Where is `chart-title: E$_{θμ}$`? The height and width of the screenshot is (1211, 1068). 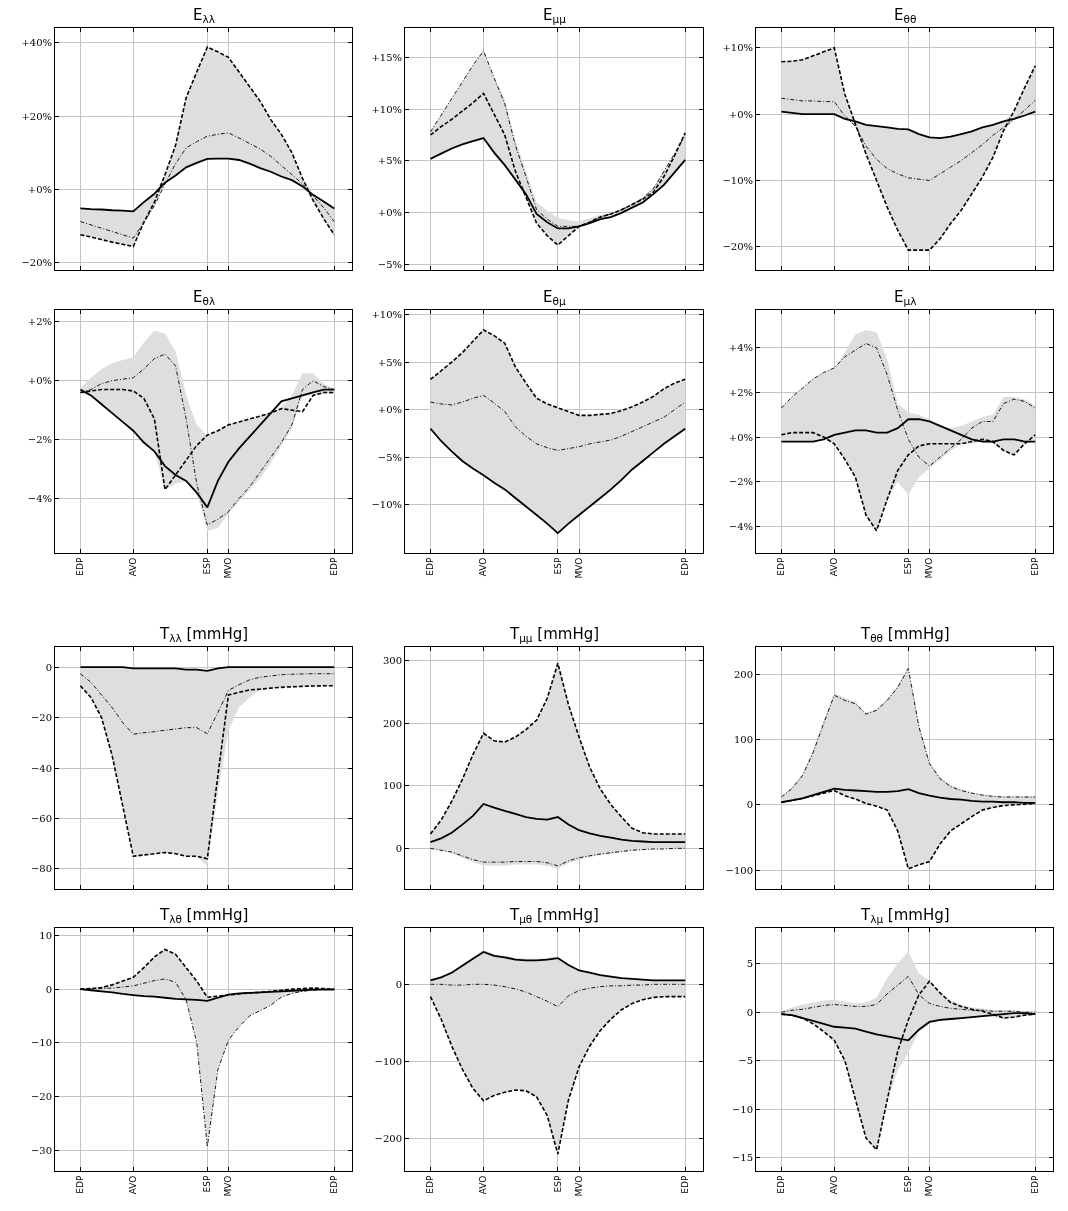 chart-title: E$_{θμ}$ is located at coordinates (554, 298).